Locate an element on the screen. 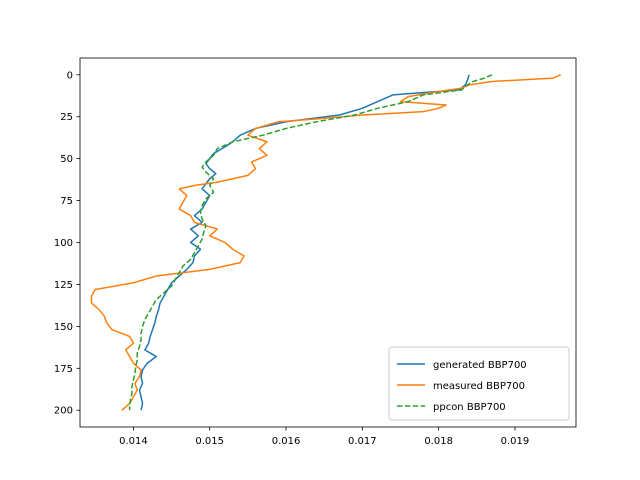 Image resolution: width=640 pixels, height=480 pixels. legend-box is located at coordinates (479, 383).